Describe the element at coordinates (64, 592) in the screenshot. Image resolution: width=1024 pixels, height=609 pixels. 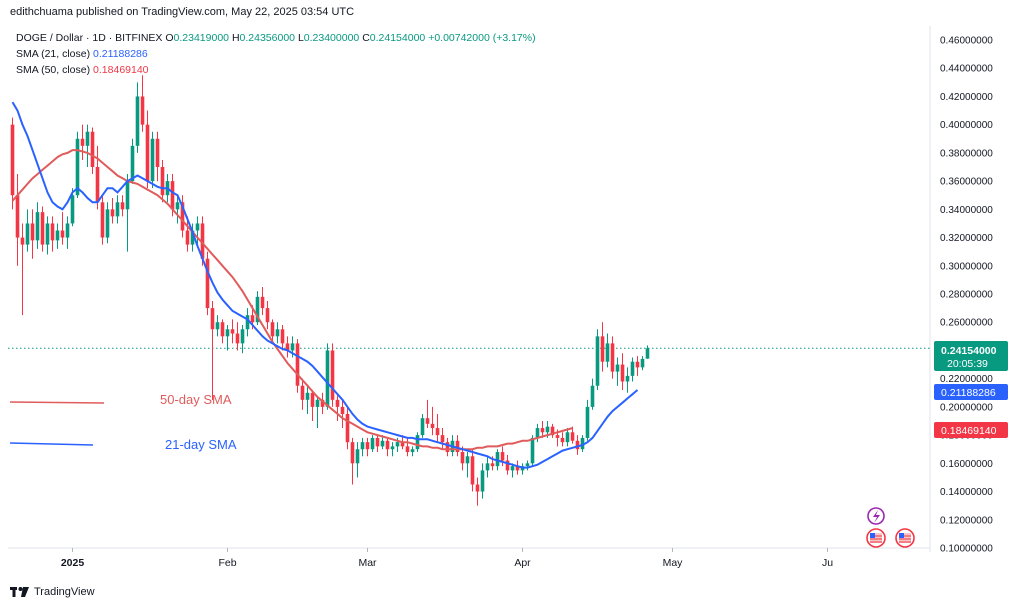
I see `footer-brand: TradingView` at that location.